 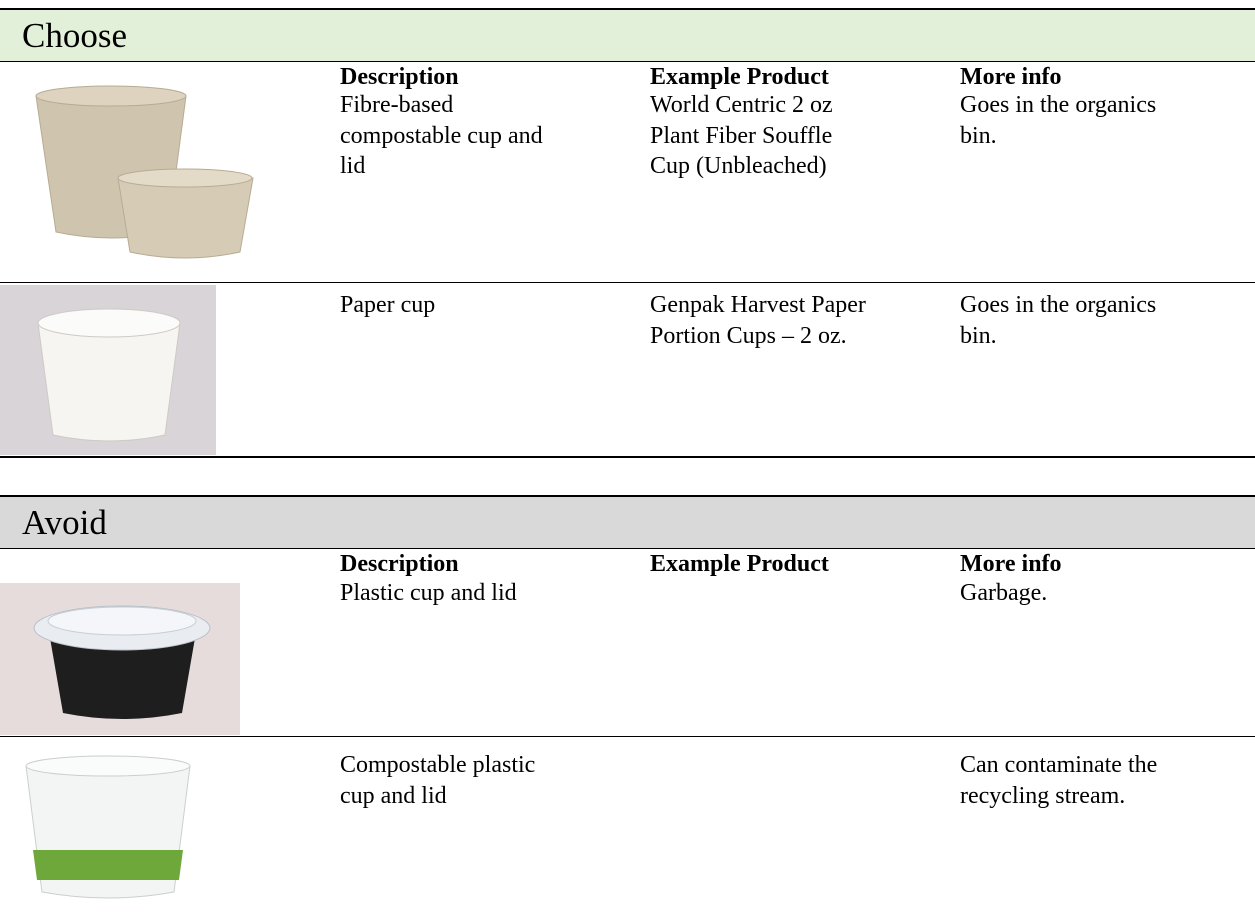 What do you see at coordinates (627, 522) in the screenshot?
I see `section-band: Avoid` at bounding box center [627, 522].